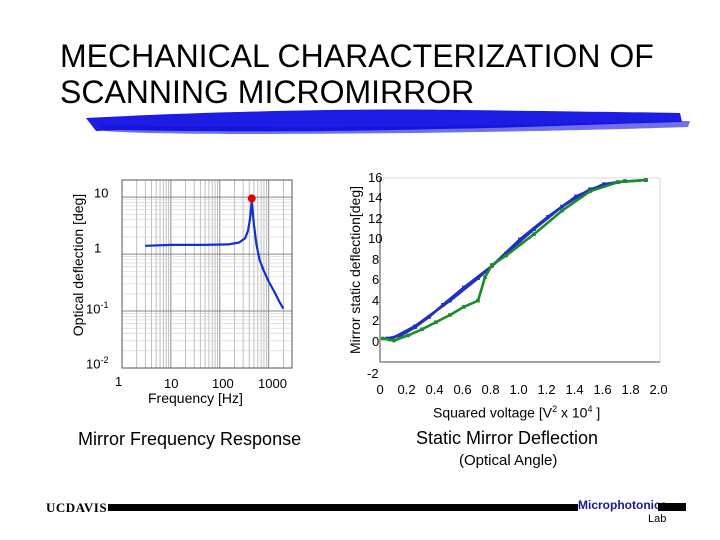  I want to click on resonance-peak-marker, so click(251, 198).